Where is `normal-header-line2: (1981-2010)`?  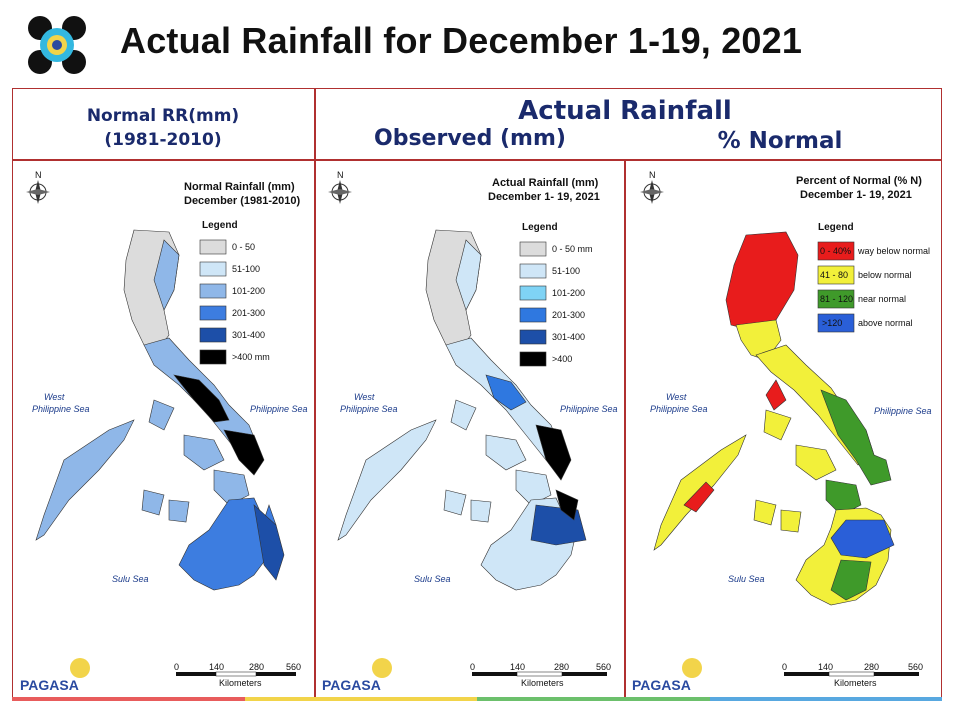
normal-header-line2: (1981-2010) is located at coordinates (163, 140).